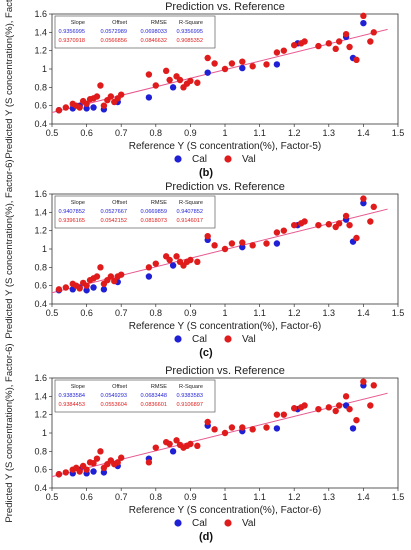 Image resolution: width=411 pixels, height=550 pixels. Describe the element at coordinates (40, 396) in the screenshot. I see `y-tick-label: 1.4` at that location.